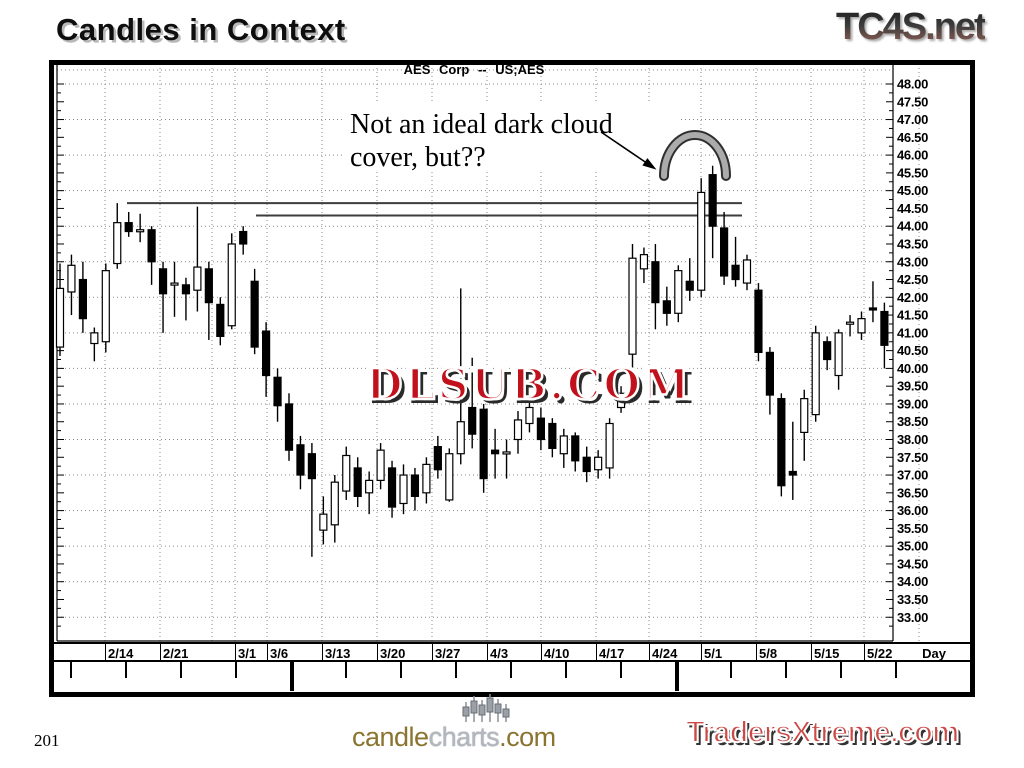 This screenshot has width=1024, height=768. I want to click on y-tick-label: 39.00, so click(912, 403).